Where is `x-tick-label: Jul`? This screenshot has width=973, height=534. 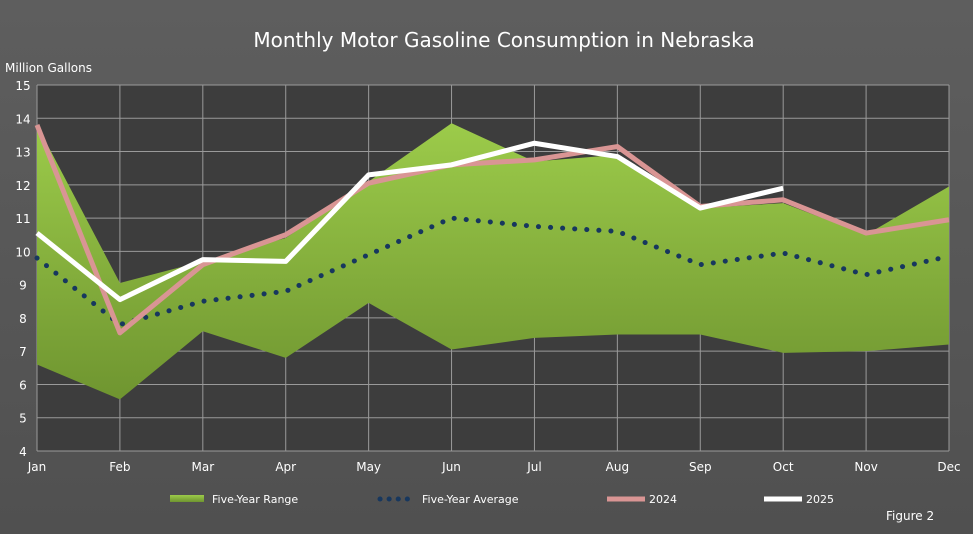 x-tick-label: Jul is located at coordinates (533, 467).